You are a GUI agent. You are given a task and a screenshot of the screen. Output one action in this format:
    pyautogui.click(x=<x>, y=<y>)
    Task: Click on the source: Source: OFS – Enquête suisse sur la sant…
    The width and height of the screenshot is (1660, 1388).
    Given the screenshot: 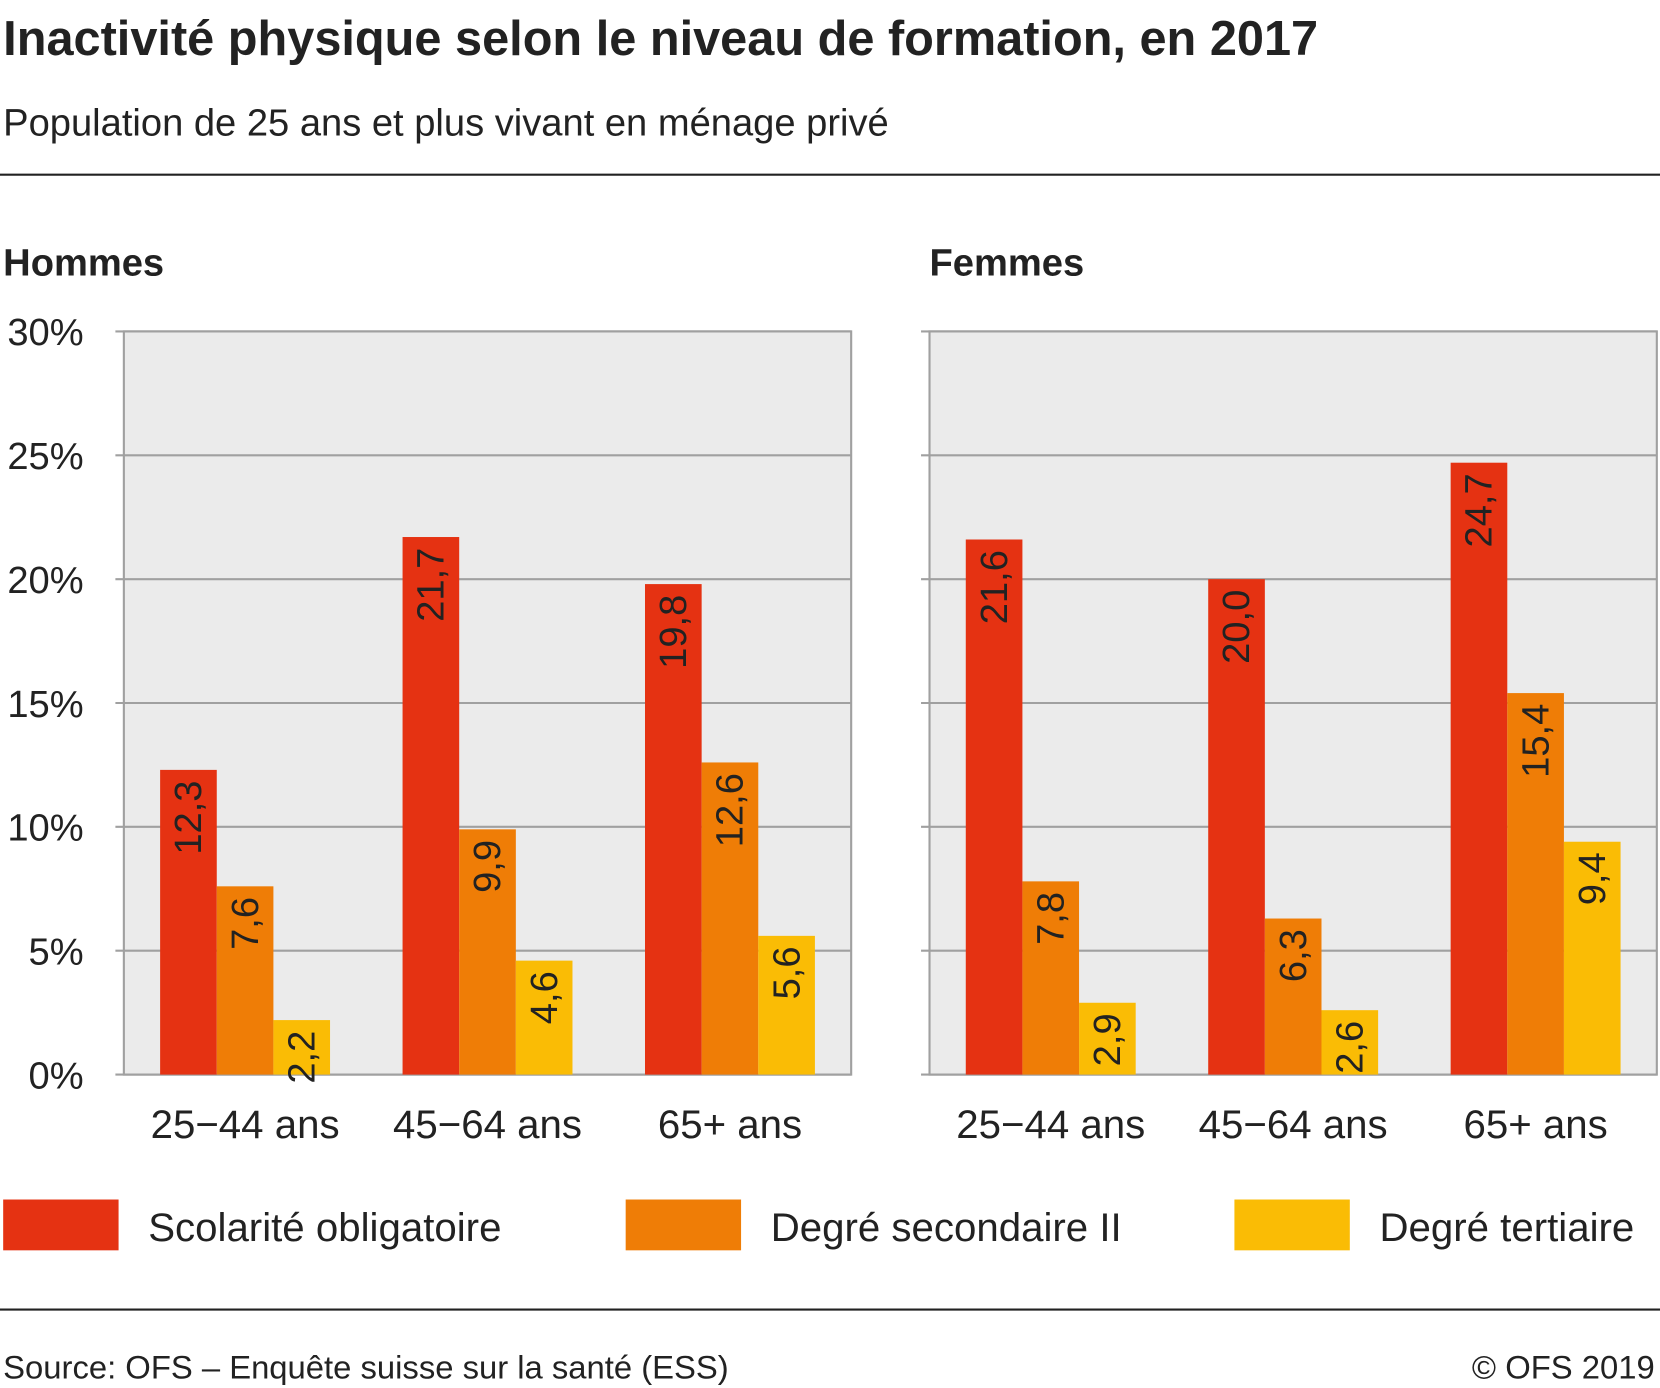 What is the action you would take?
    pyautogui.click(x=366, y=1366)
    